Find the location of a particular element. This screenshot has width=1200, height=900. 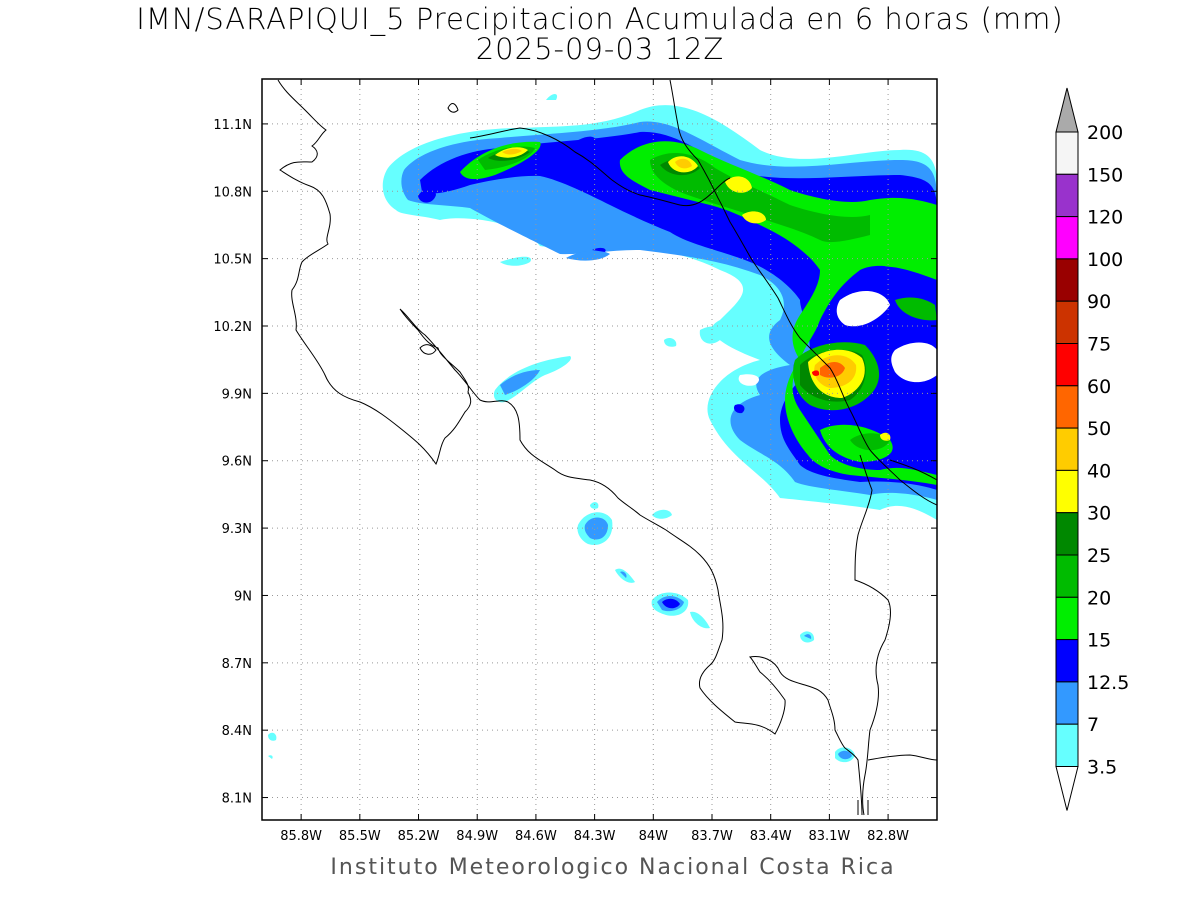

colorbar-label: 60 is located at coordinates (1099, 387).